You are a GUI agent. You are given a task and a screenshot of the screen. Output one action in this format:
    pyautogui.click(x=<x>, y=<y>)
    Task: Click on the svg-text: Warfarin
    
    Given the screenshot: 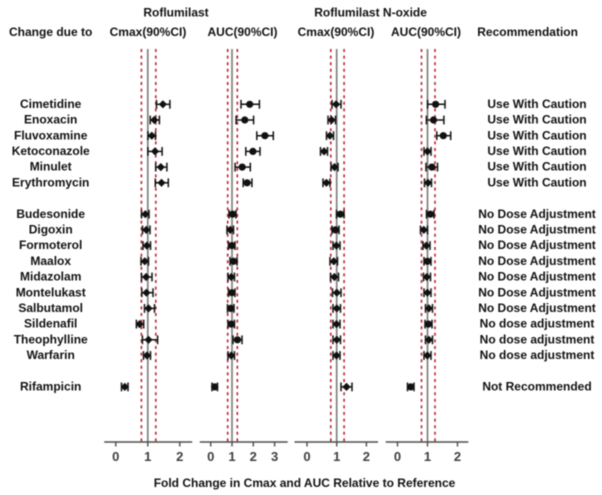 What is the action you would take?
    pyautogui.click(x=51, y=355)
    